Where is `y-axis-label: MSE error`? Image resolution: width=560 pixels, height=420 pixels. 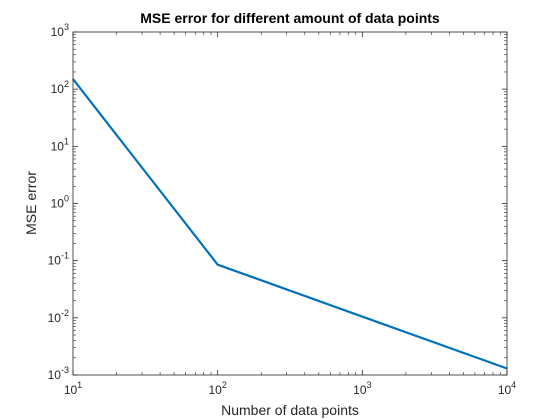 y-axis-label: MSE error is located at coordinates (31, 203).